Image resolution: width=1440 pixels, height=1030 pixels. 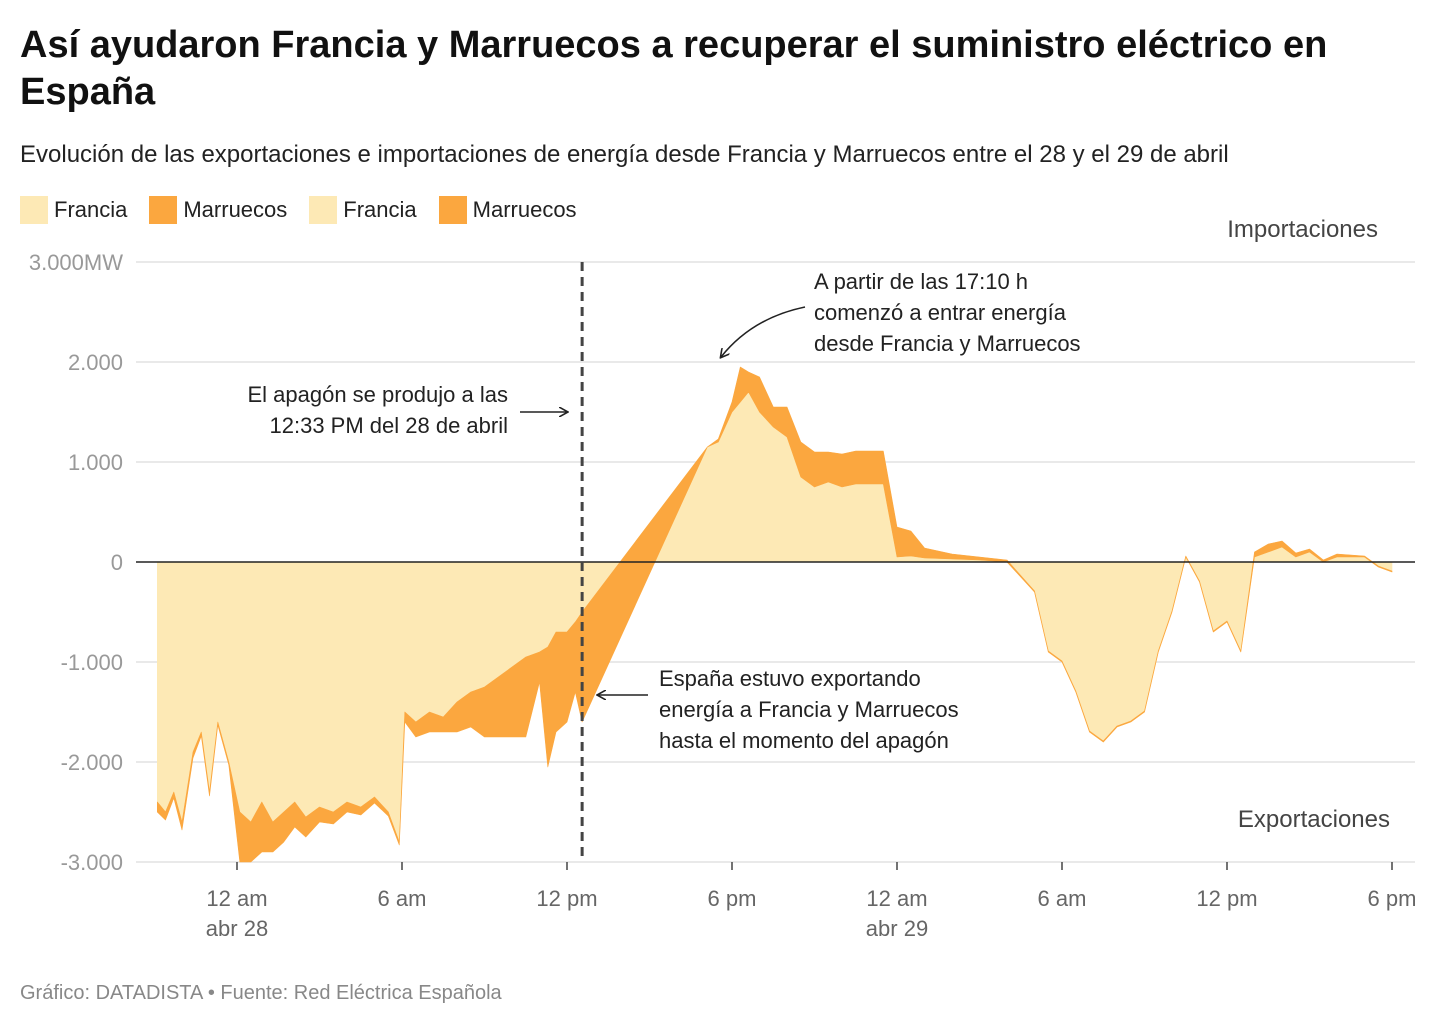 I want to click on y-tick-label: 1.000, so click(x=95, y=462).